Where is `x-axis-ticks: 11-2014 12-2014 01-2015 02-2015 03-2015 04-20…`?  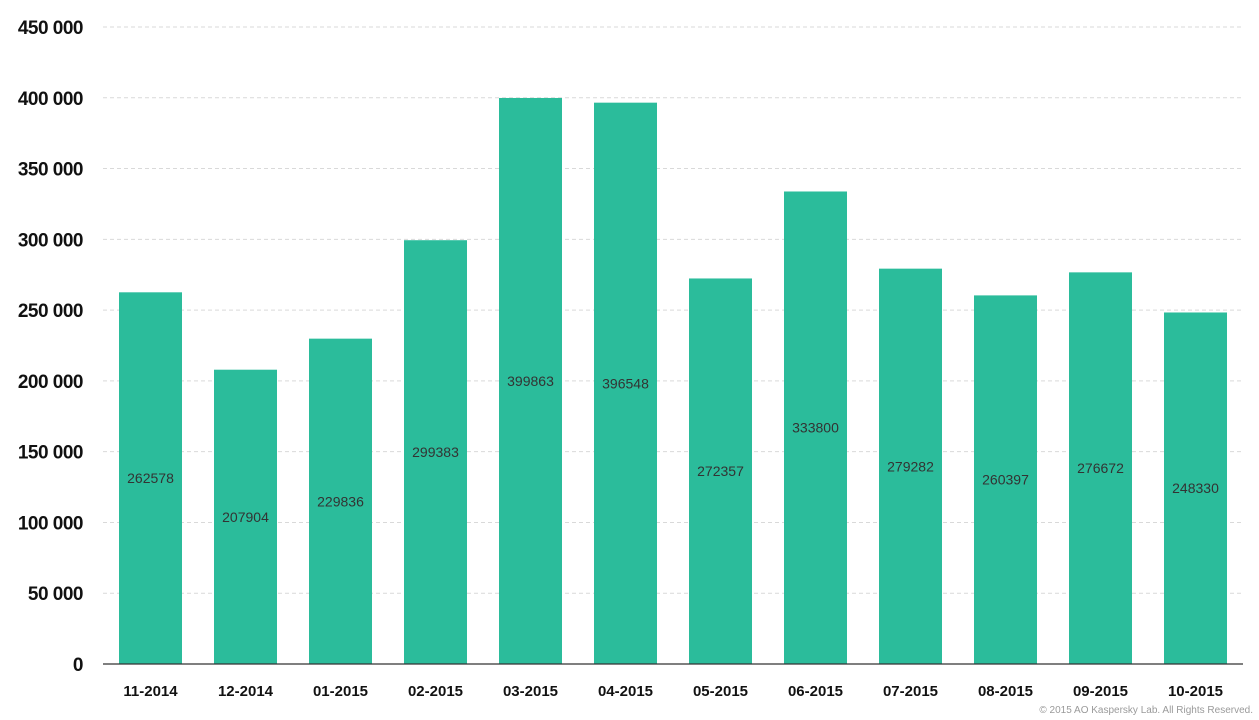
x-axis-ticks: 11-2014 12-2014 01-2015 02-2015 03-2015 04-20… is located at coordinates (673, 691).